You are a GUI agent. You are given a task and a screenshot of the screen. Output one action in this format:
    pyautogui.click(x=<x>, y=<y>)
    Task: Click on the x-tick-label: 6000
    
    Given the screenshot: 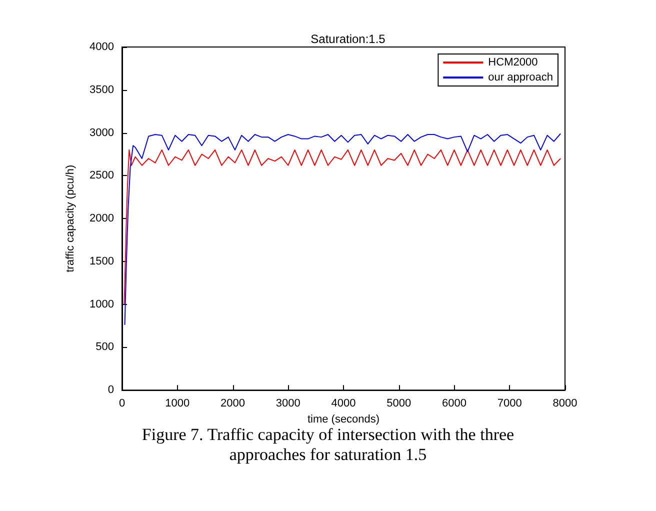 What is the action you would take?
    pyautogui.click(x=454, y=404)
    